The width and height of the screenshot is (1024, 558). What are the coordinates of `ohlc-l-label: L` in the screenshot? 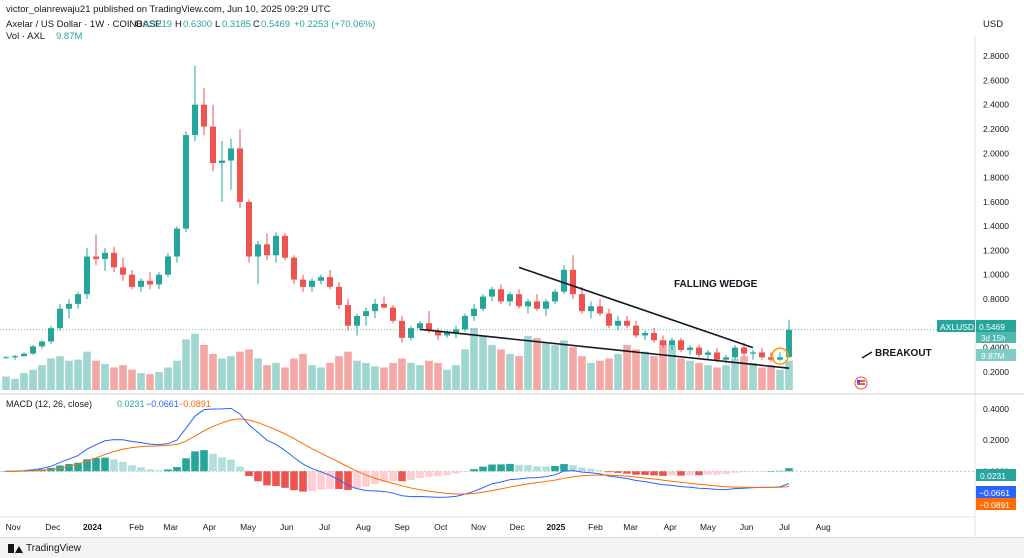 It's located at (217, 24).